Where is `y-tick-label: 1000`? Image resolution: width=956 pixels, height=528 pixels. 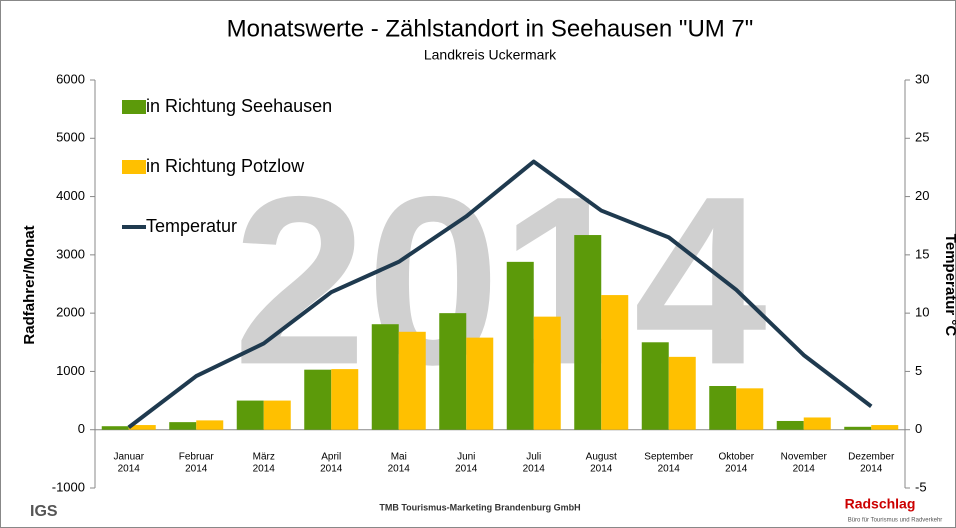 y-tick-label: 1000 is located at coordinates (70, 370).